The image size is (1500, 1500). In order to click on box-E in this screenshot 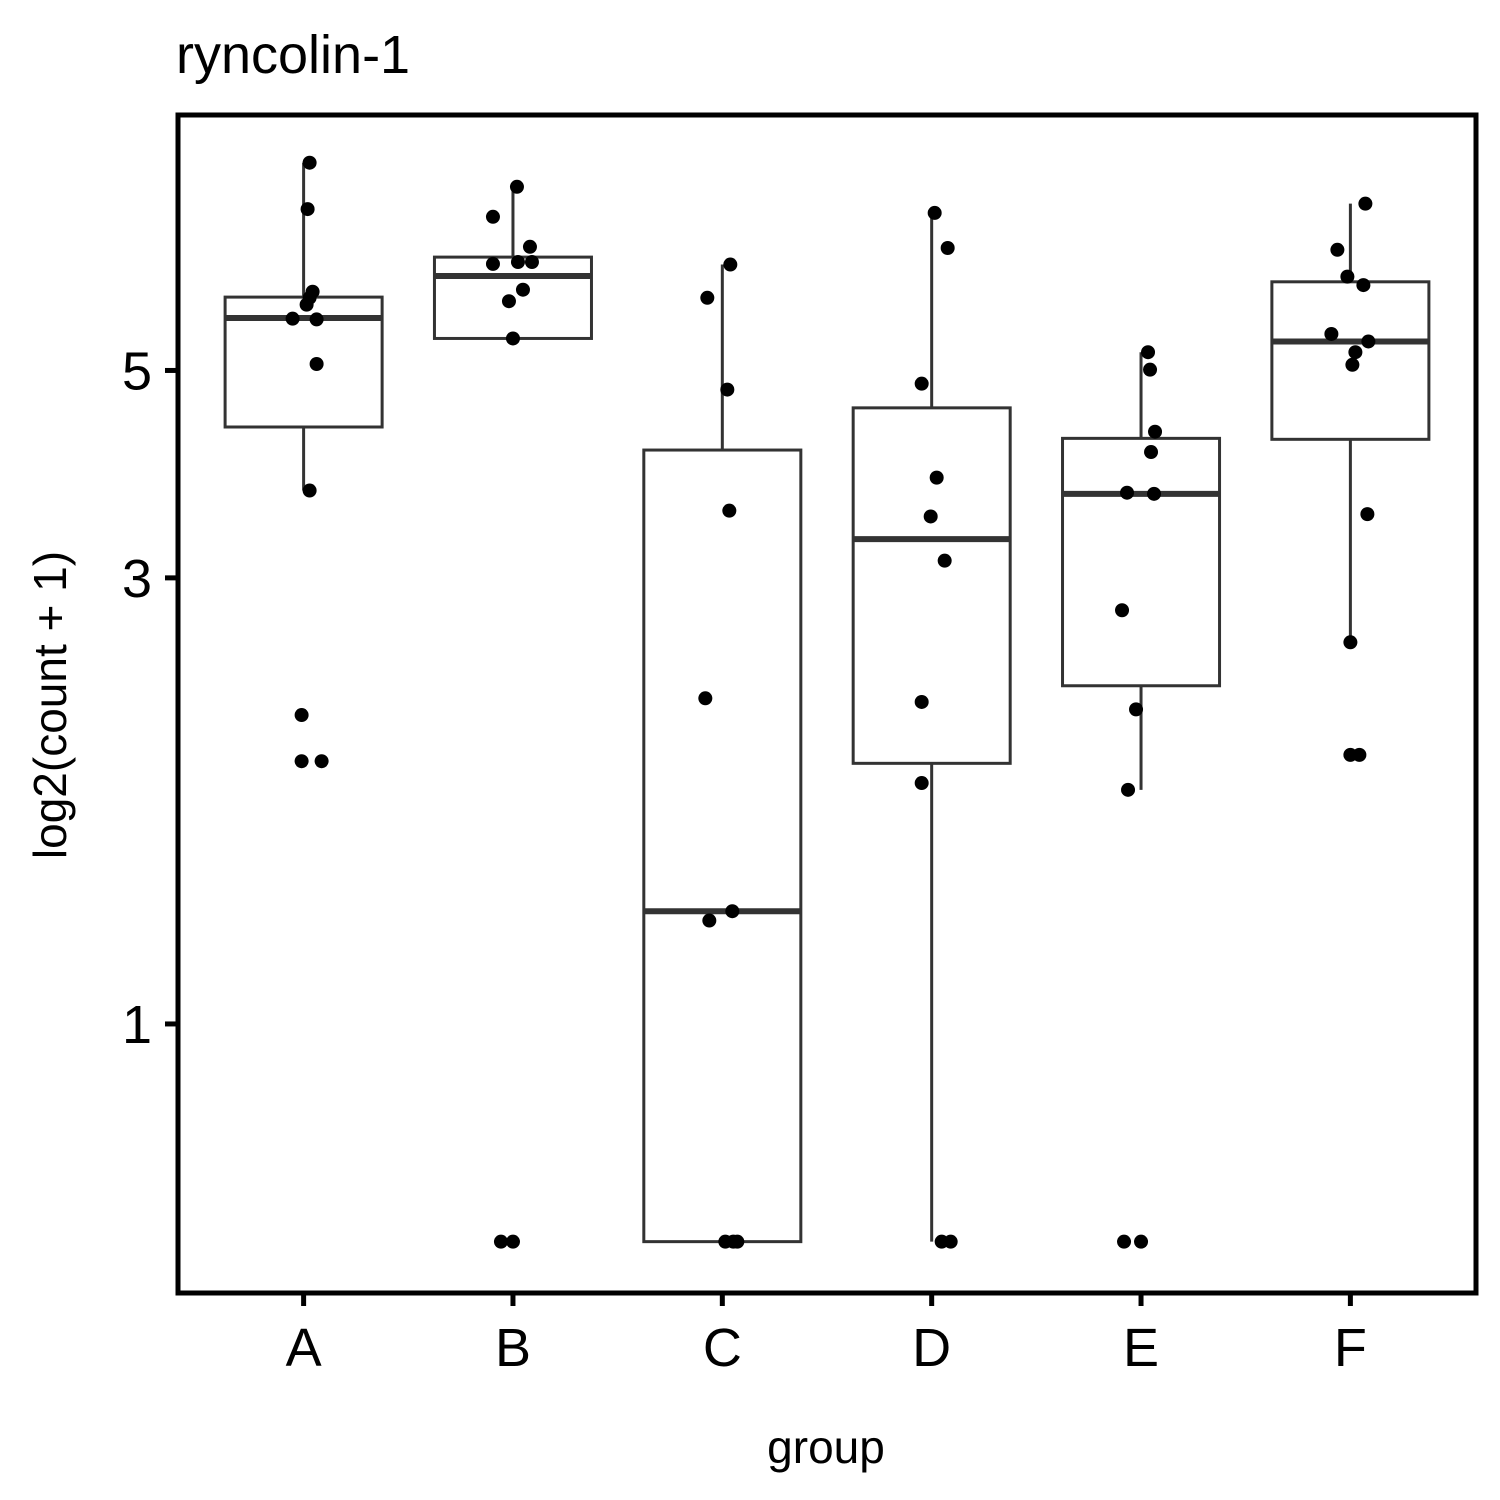, I will do `click(1141, 562)`.